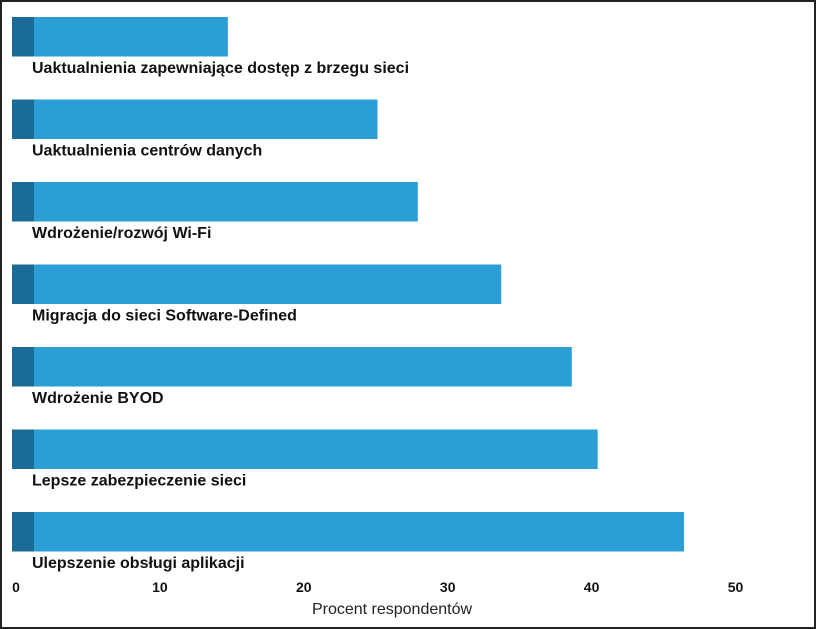 The height and width of the screenshot is (629, 816). Describe the element at coordinates (121, 233) in the screenshot. I see `category-label-3: Wdrożenie/rozwój Wi-Fi` at that location.